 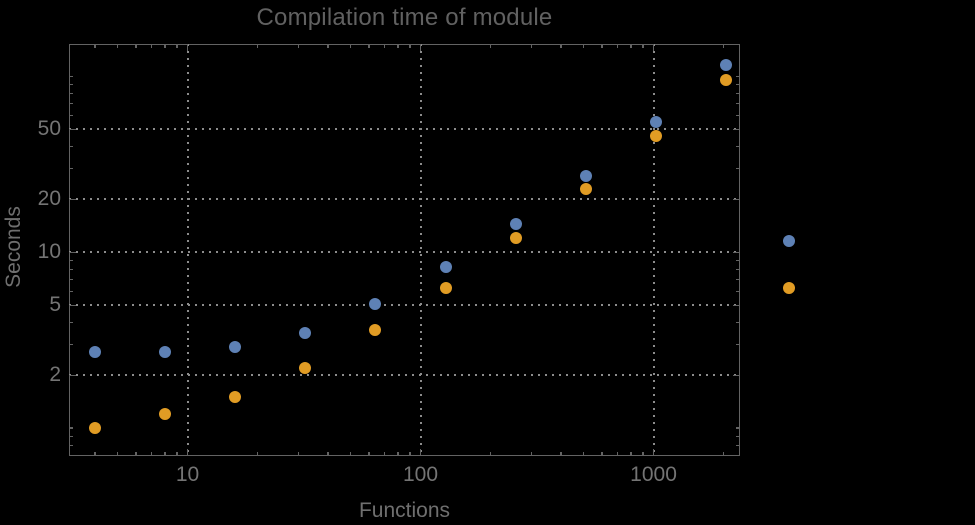 What do you see at coordinates (49, 252) in the screenshot?
I see `y-tick-label-10: 10` at bounding box center [49, 252].